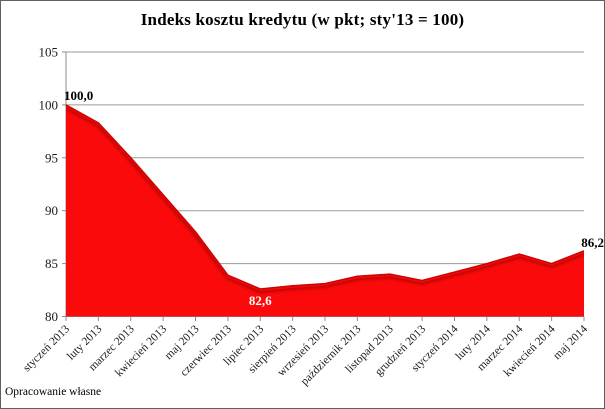 The height and width of the screenshot is (409, 605). What do you see at coordinates (51, 210) in the screenshot?
I see `y-axis-label: 90` at bounding box center [51, 210].